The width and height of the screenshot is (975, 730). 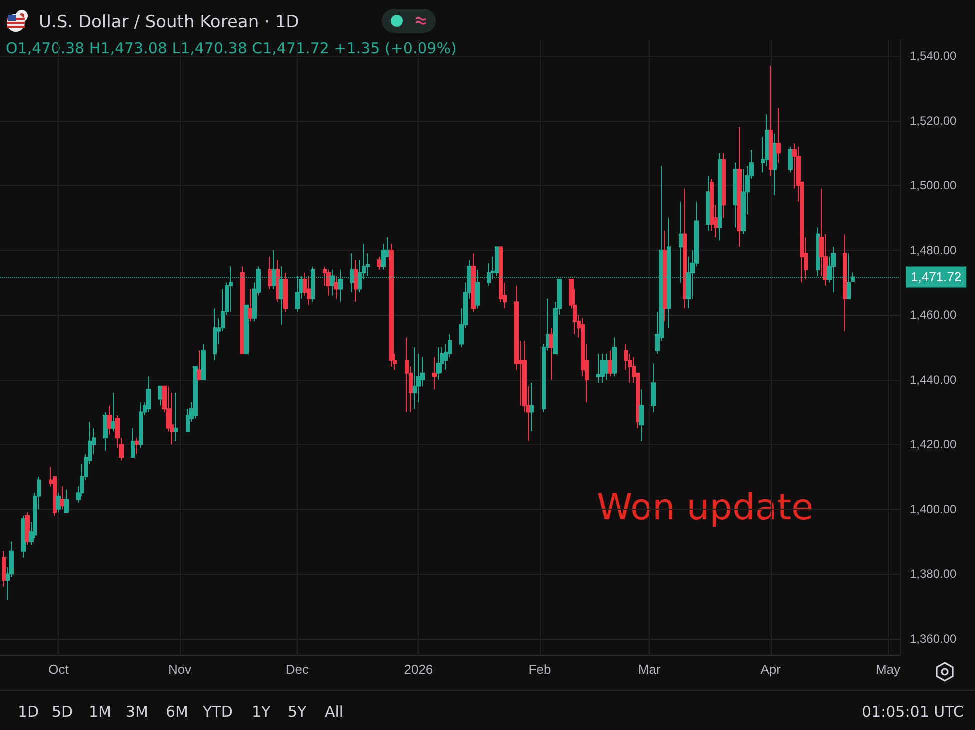 I want to click on y-tick-label: 1,400.00, so click(x=934, y=509).